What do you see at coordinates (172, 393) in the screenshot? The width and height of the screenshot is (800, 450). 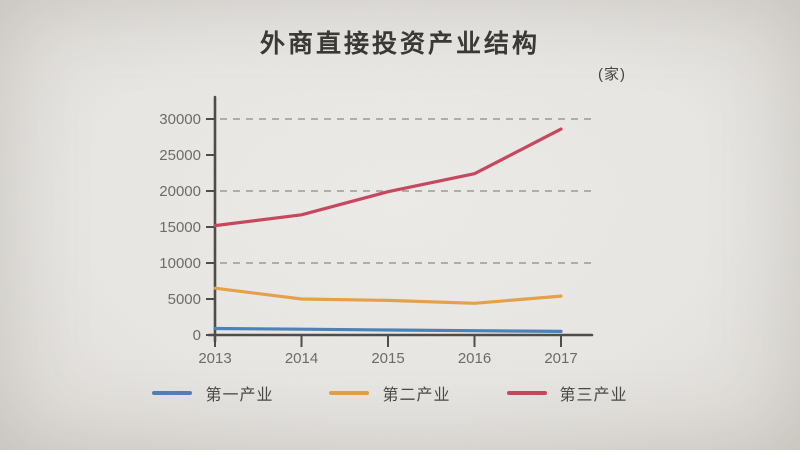 I see `legend-swatch-primary-industry` at bounding box center [172, 393].